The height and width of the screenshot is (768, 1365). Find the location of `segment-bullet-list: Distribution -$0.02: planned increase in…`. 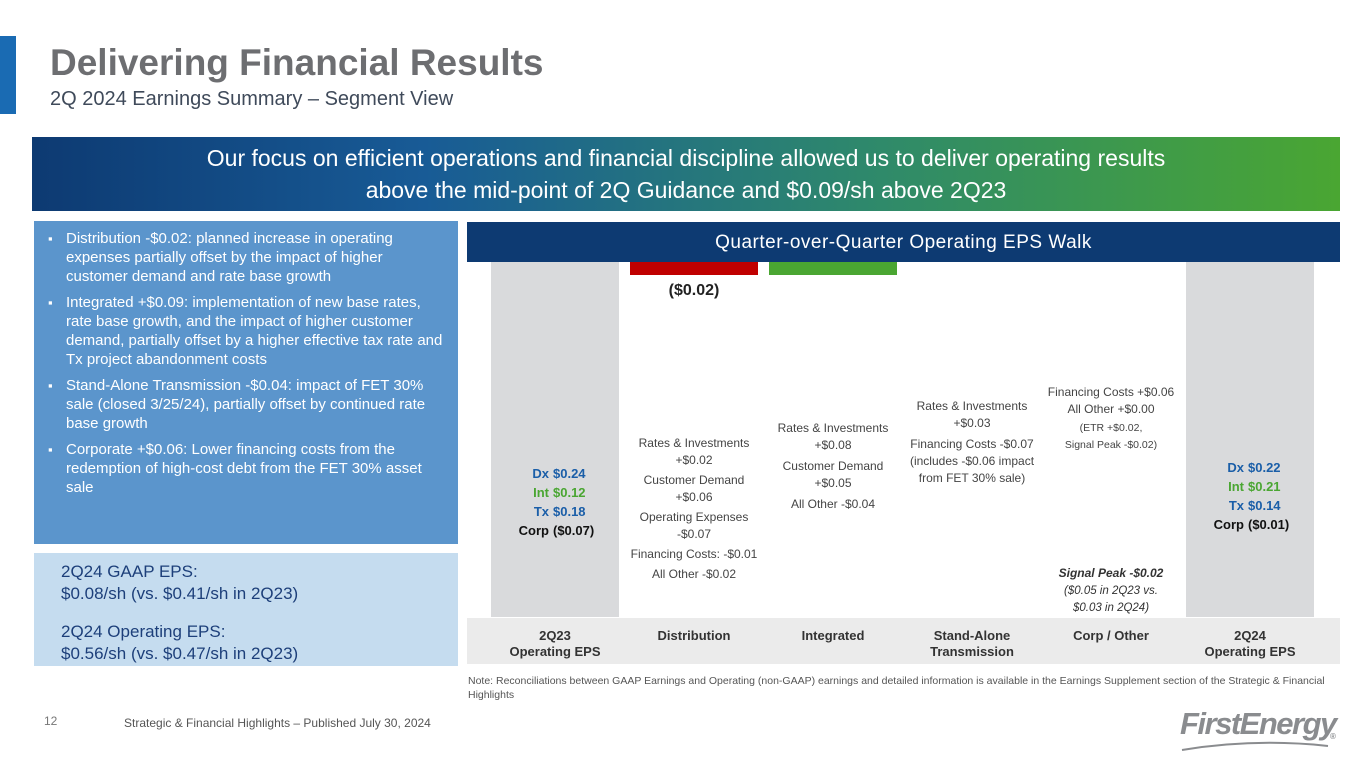

segment-bullet-list: Distribution -$0.02: planned increase in… is located at coordinates (246, 359).